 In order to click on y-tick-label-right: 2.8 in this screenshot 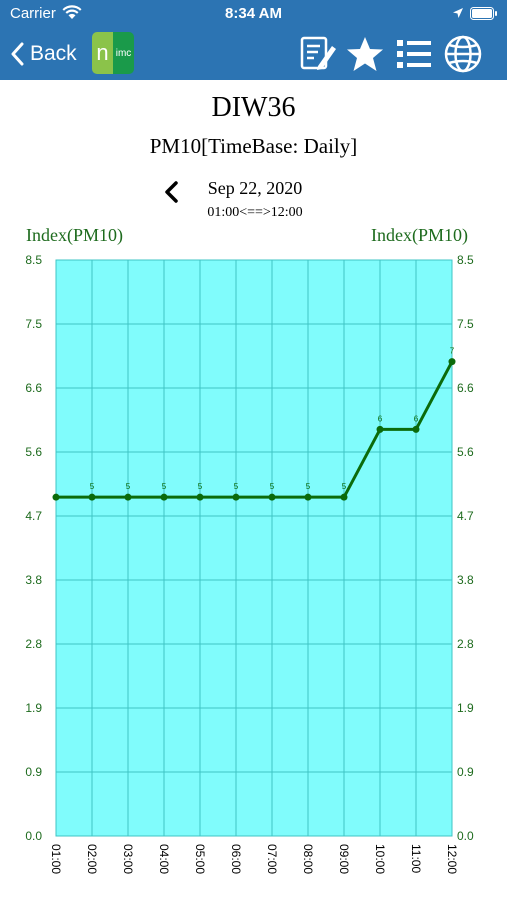, I will do `click(465, 644)`.